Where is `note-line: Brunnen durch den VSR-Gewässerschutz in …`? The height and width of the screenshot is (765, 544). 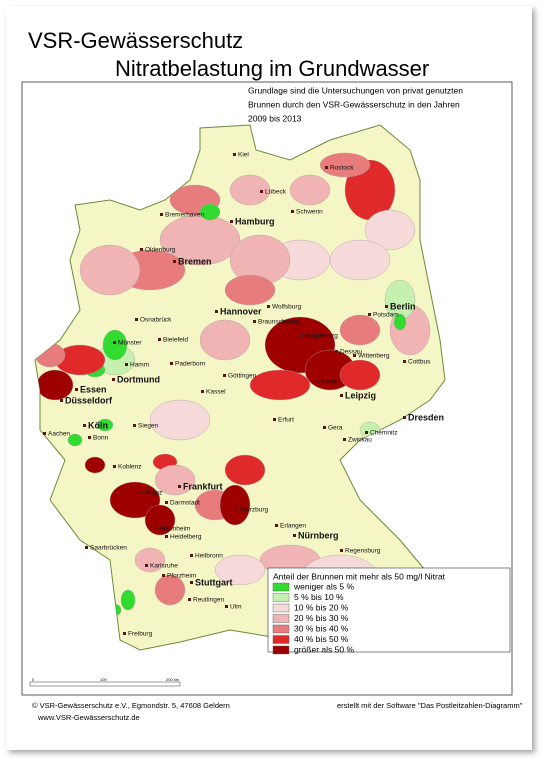 note-line: Brunnen durch den VSR-Gewässerschutz in … is located at coordinates (354, 104).